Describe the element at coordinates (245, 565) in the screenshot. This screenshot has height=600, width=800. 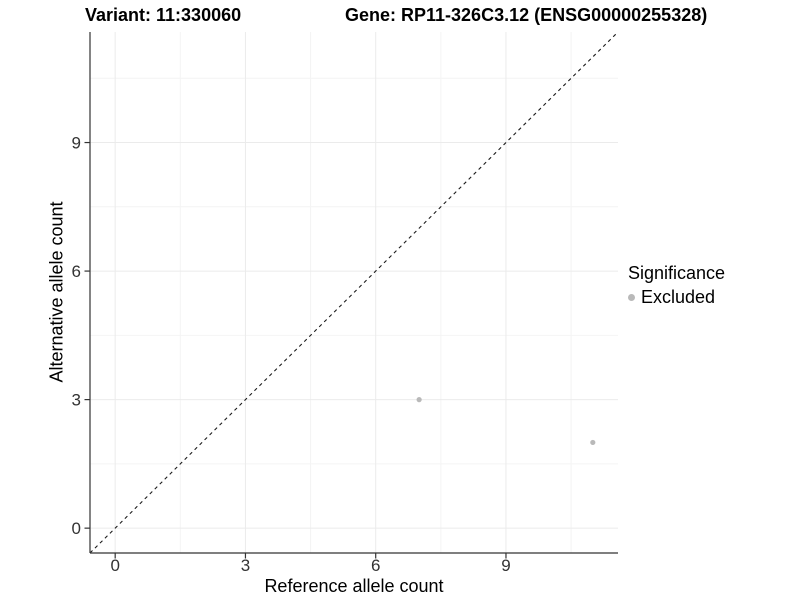
I see `x-tick-label: 3` at that location.